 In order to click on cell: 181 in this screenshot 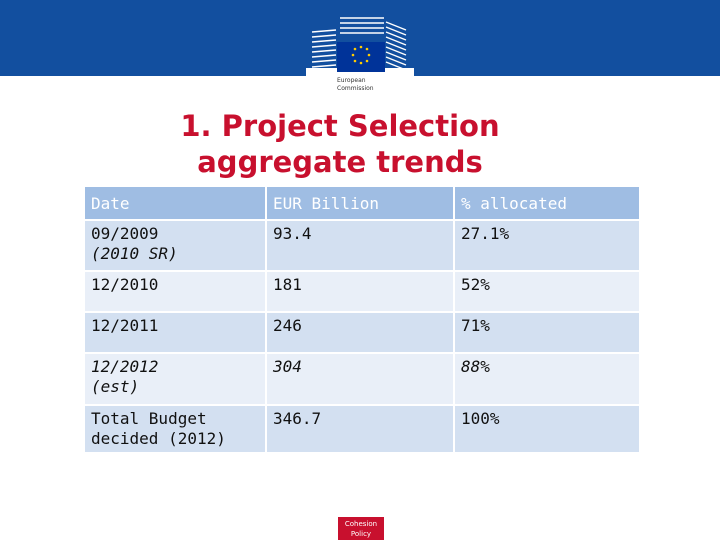, I will do `click(360, 291)`.